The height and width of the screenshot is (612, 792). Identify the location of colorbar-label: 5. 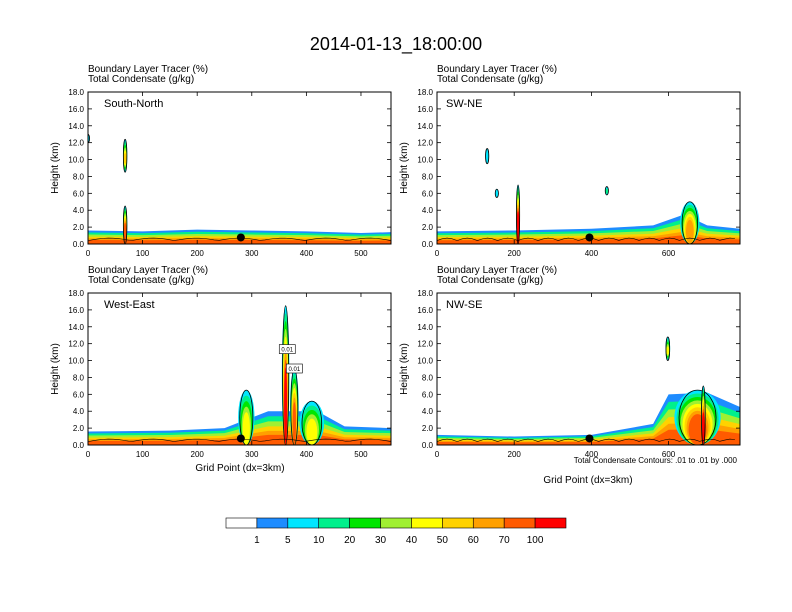
(288, 540).